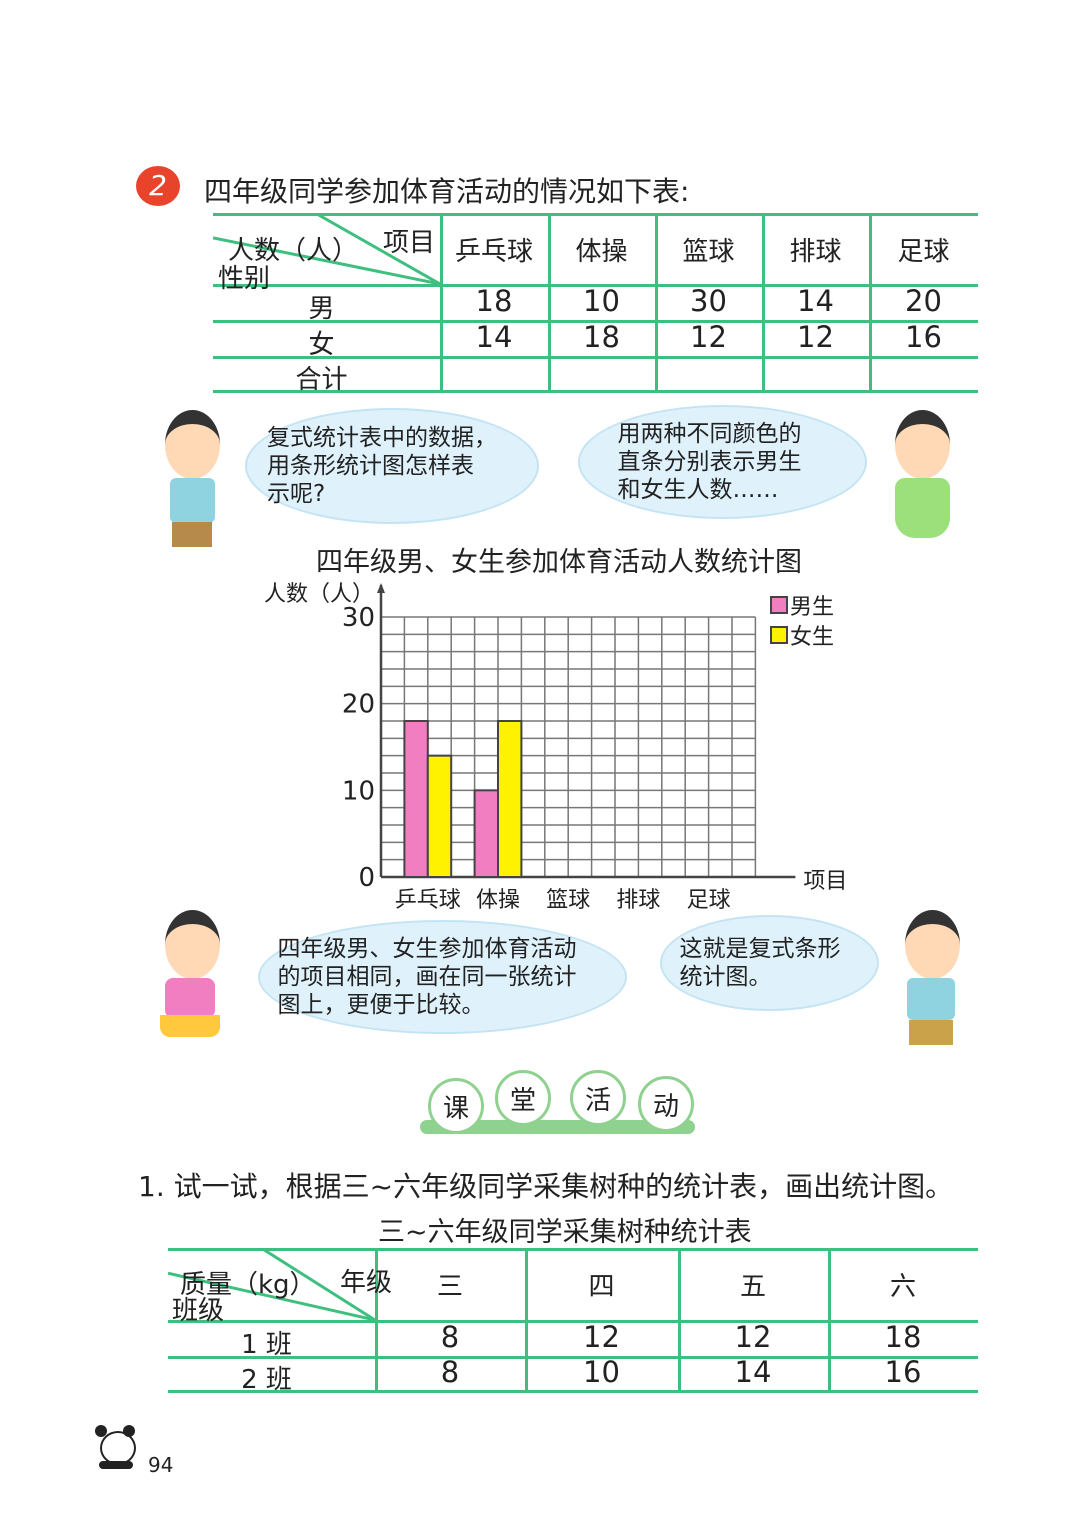 Image resolution: width=1080 pixels, height=1518 pixels. I want to click on corner-label-middle: 人数（人）, so click(293, 251).